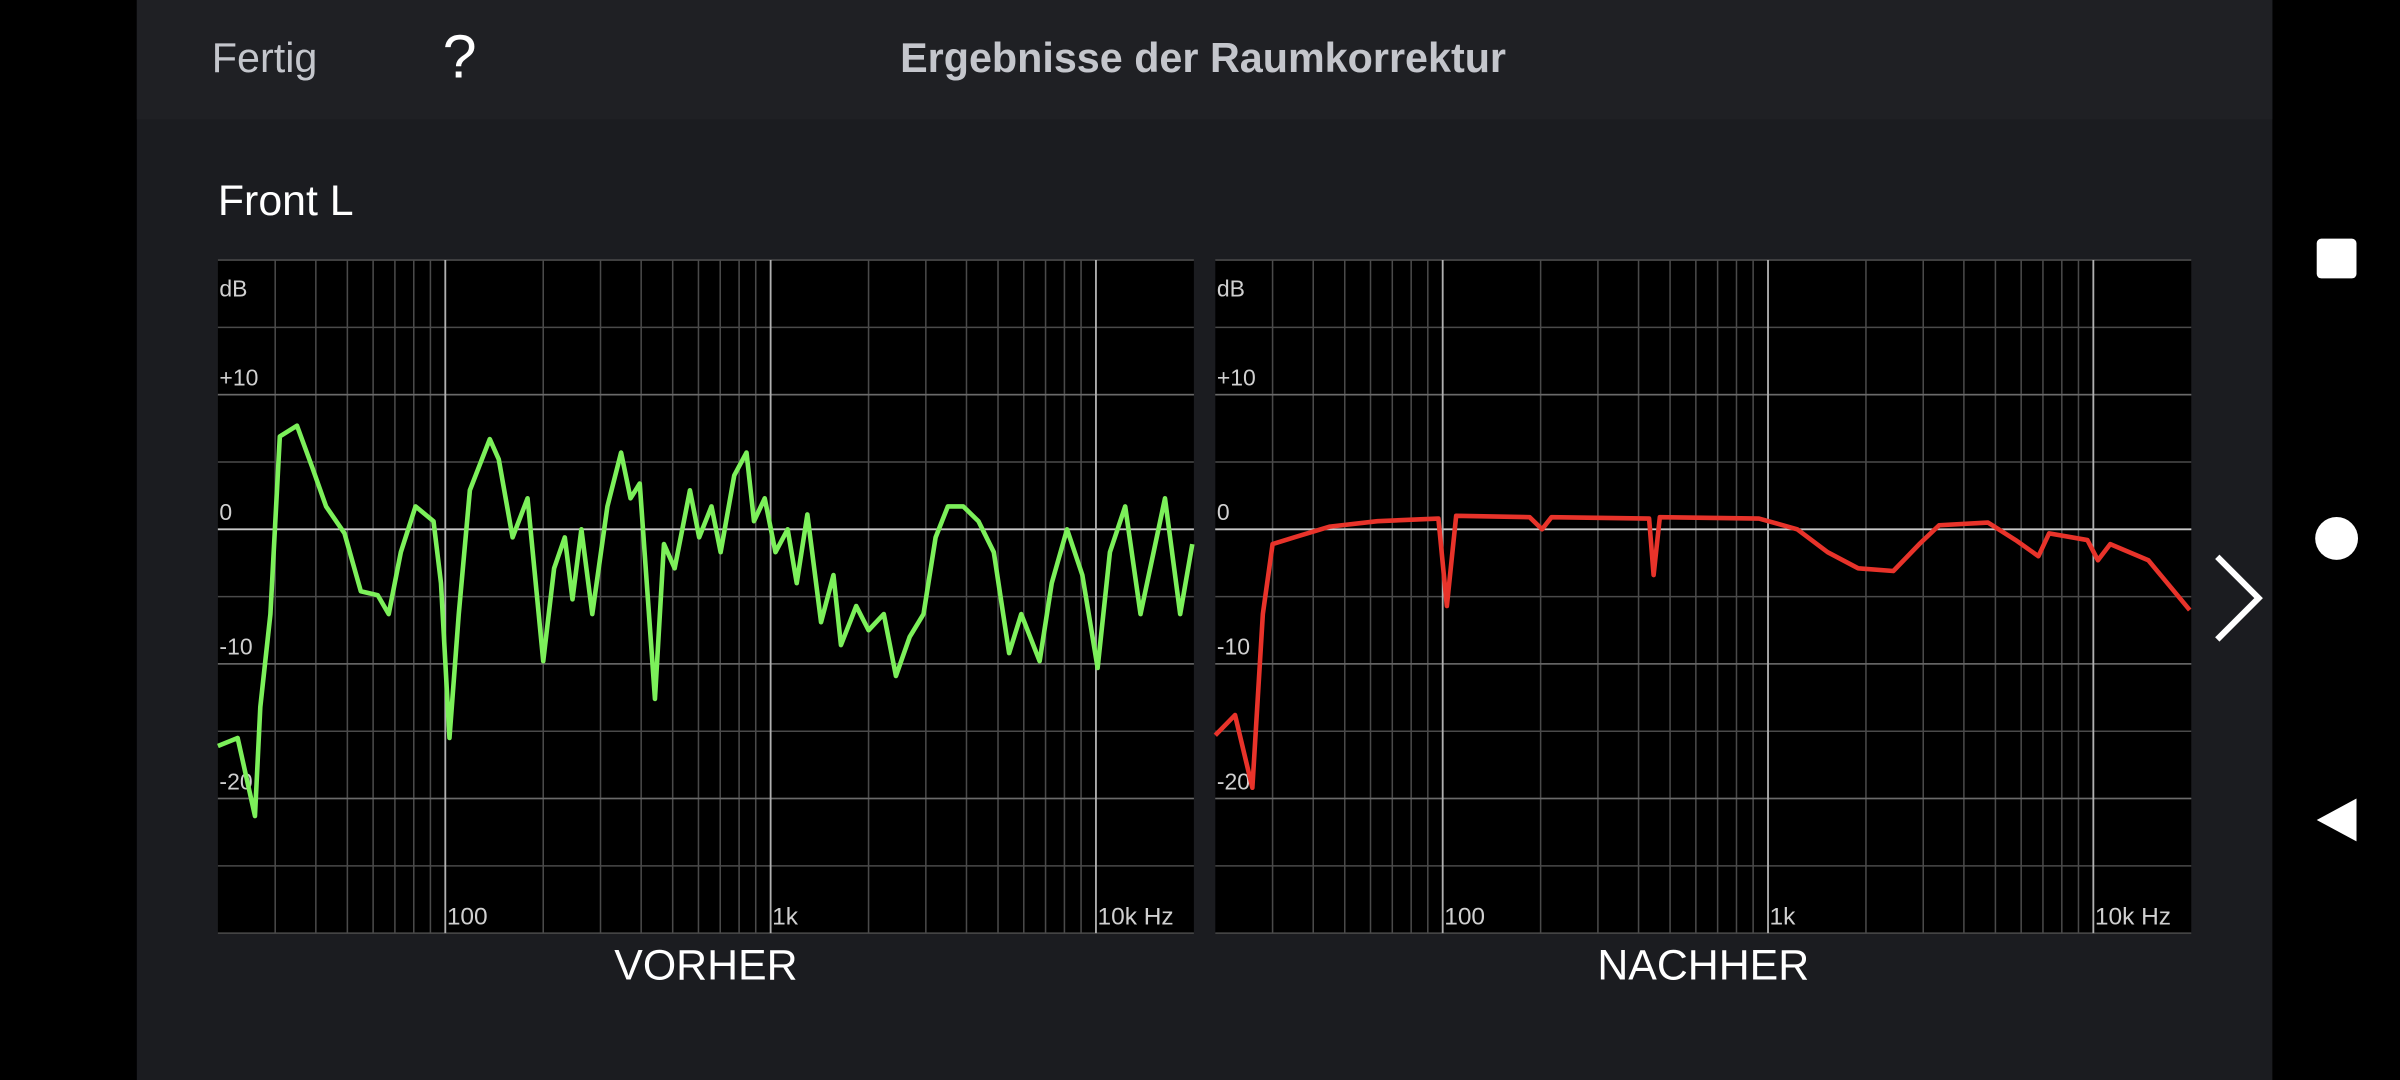 The width and height of the screenshot is (2400, 1080). Describe the element at coordinates (2337, 538) in the screenshot. I see `nav-home` at that location.